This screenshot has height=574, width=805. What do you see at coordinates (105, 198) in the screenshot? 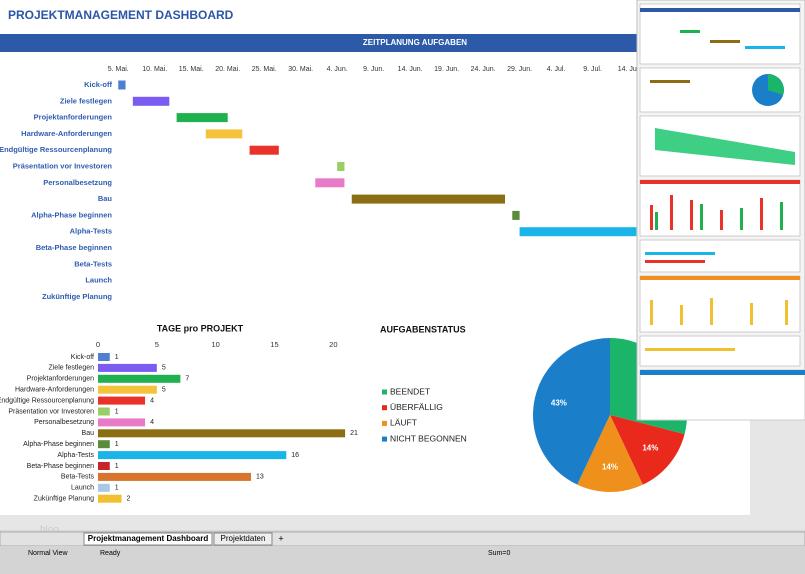
I see `task-label: Bau` at bounding box center [105, 198].